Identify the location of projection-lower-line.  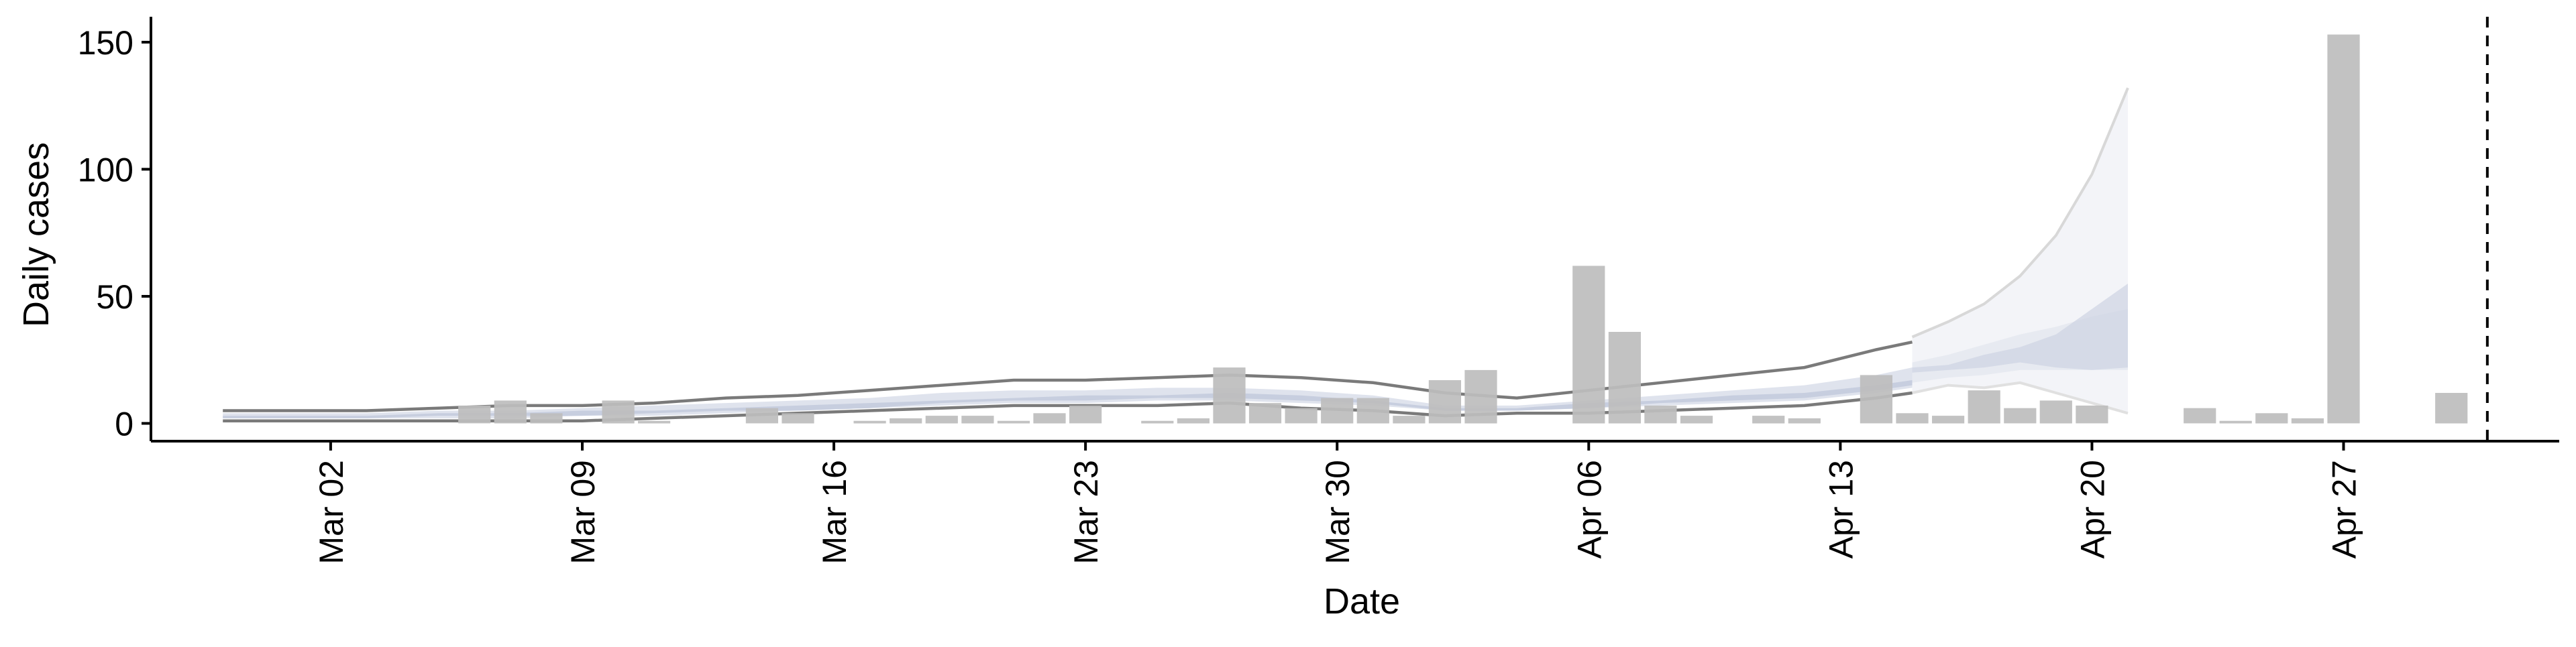
(2020, 398).